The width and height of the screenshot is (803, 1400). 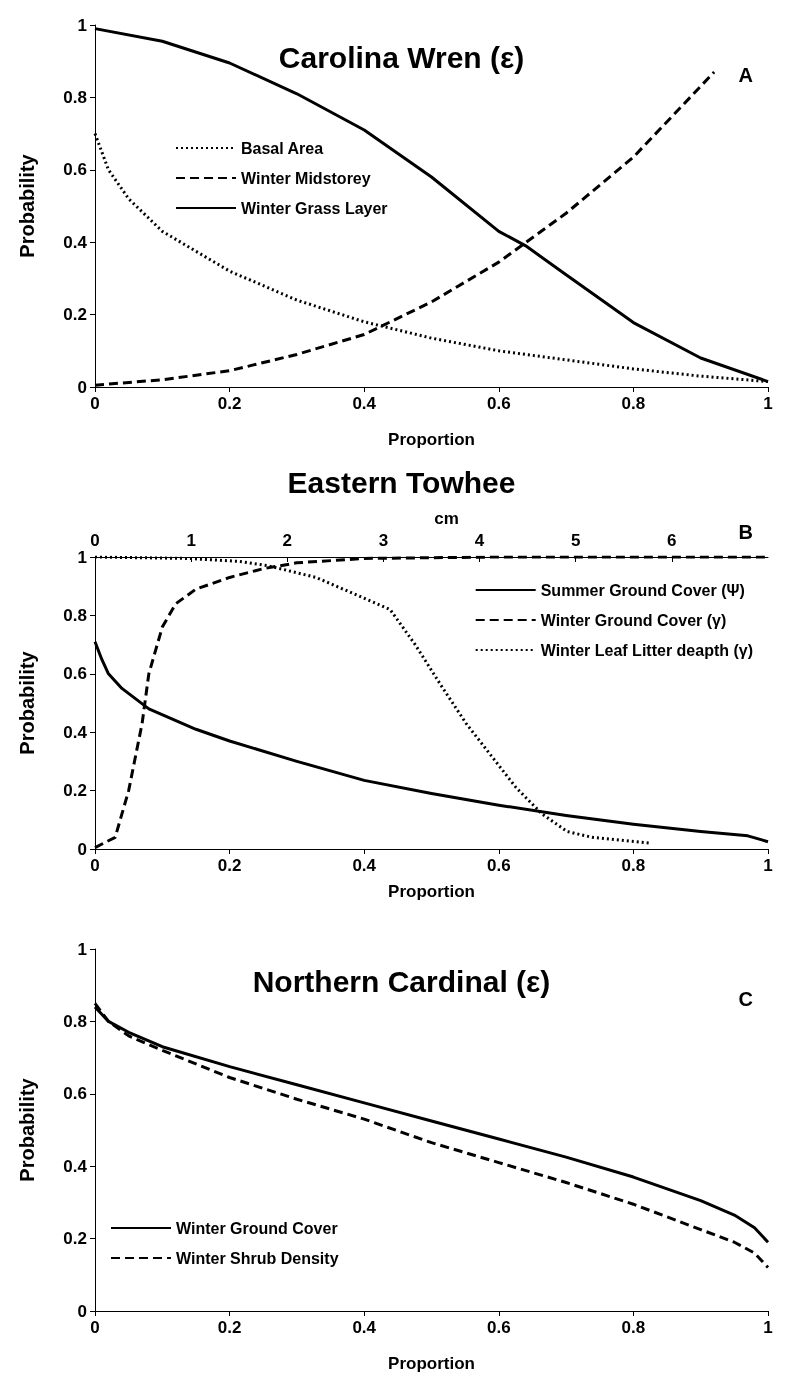 What do you see at coordinates (287, 540) in the screenshot?
I see `x2-tick-label: 2` at bounding box center [287, 540].